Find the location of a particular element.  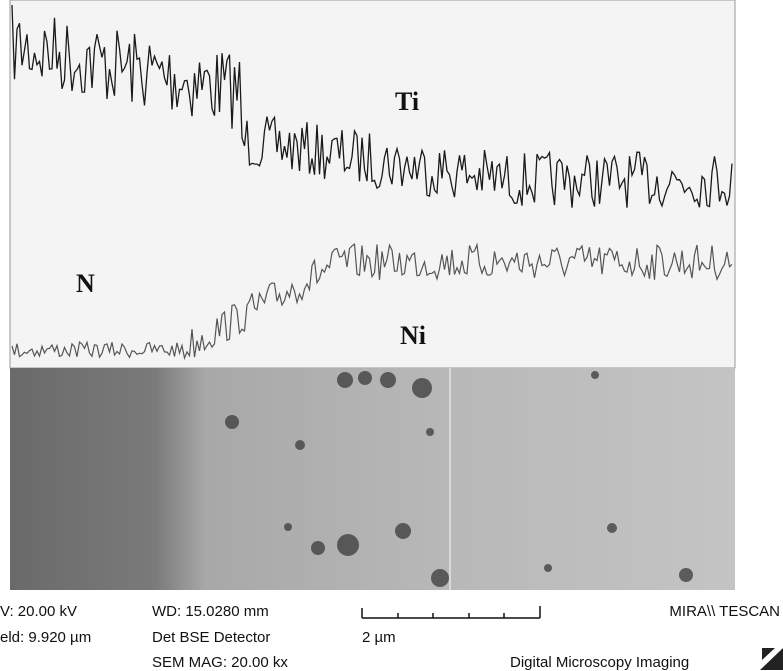

ti-label: Ti is located at coordinates (407, 101).